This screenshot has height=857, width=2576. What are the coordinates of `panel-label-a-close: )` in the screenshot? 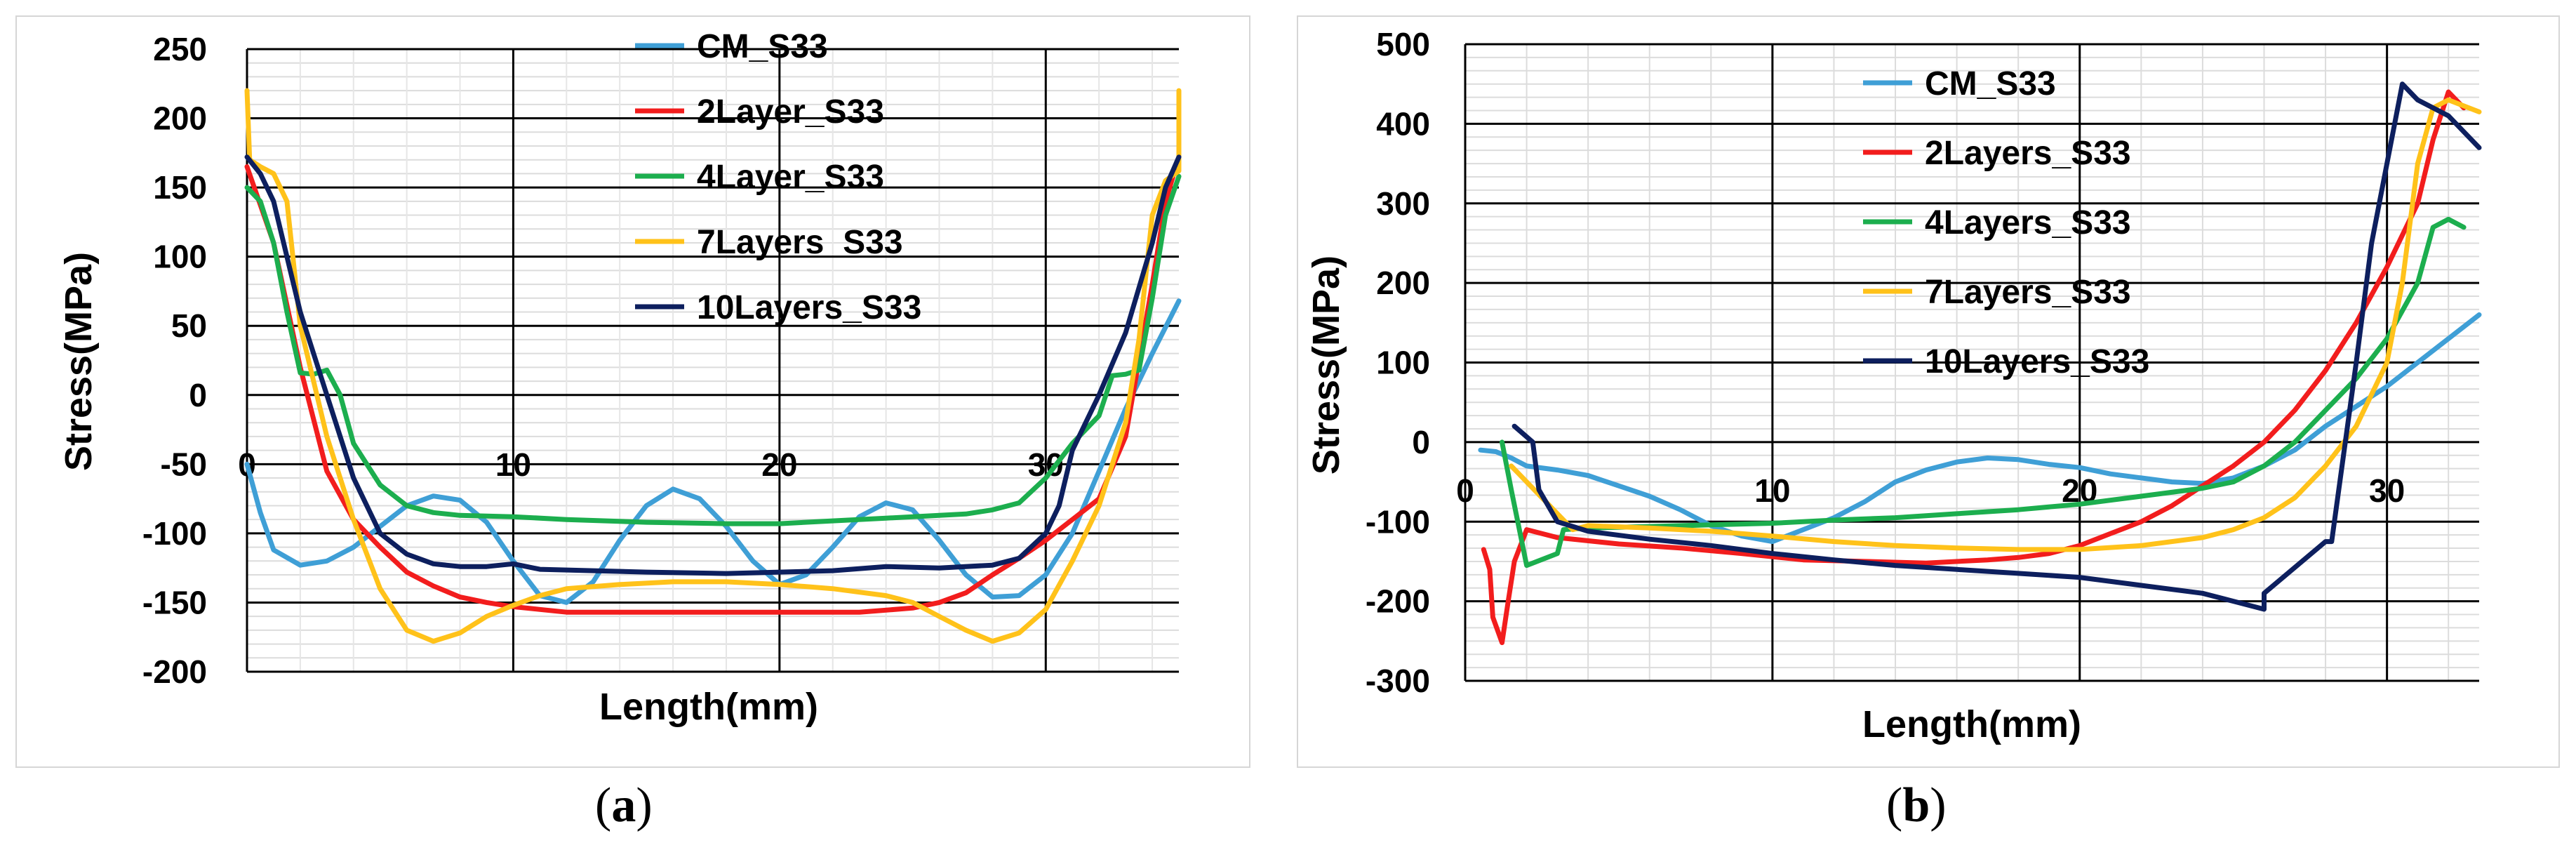 It's located at (645, 805).